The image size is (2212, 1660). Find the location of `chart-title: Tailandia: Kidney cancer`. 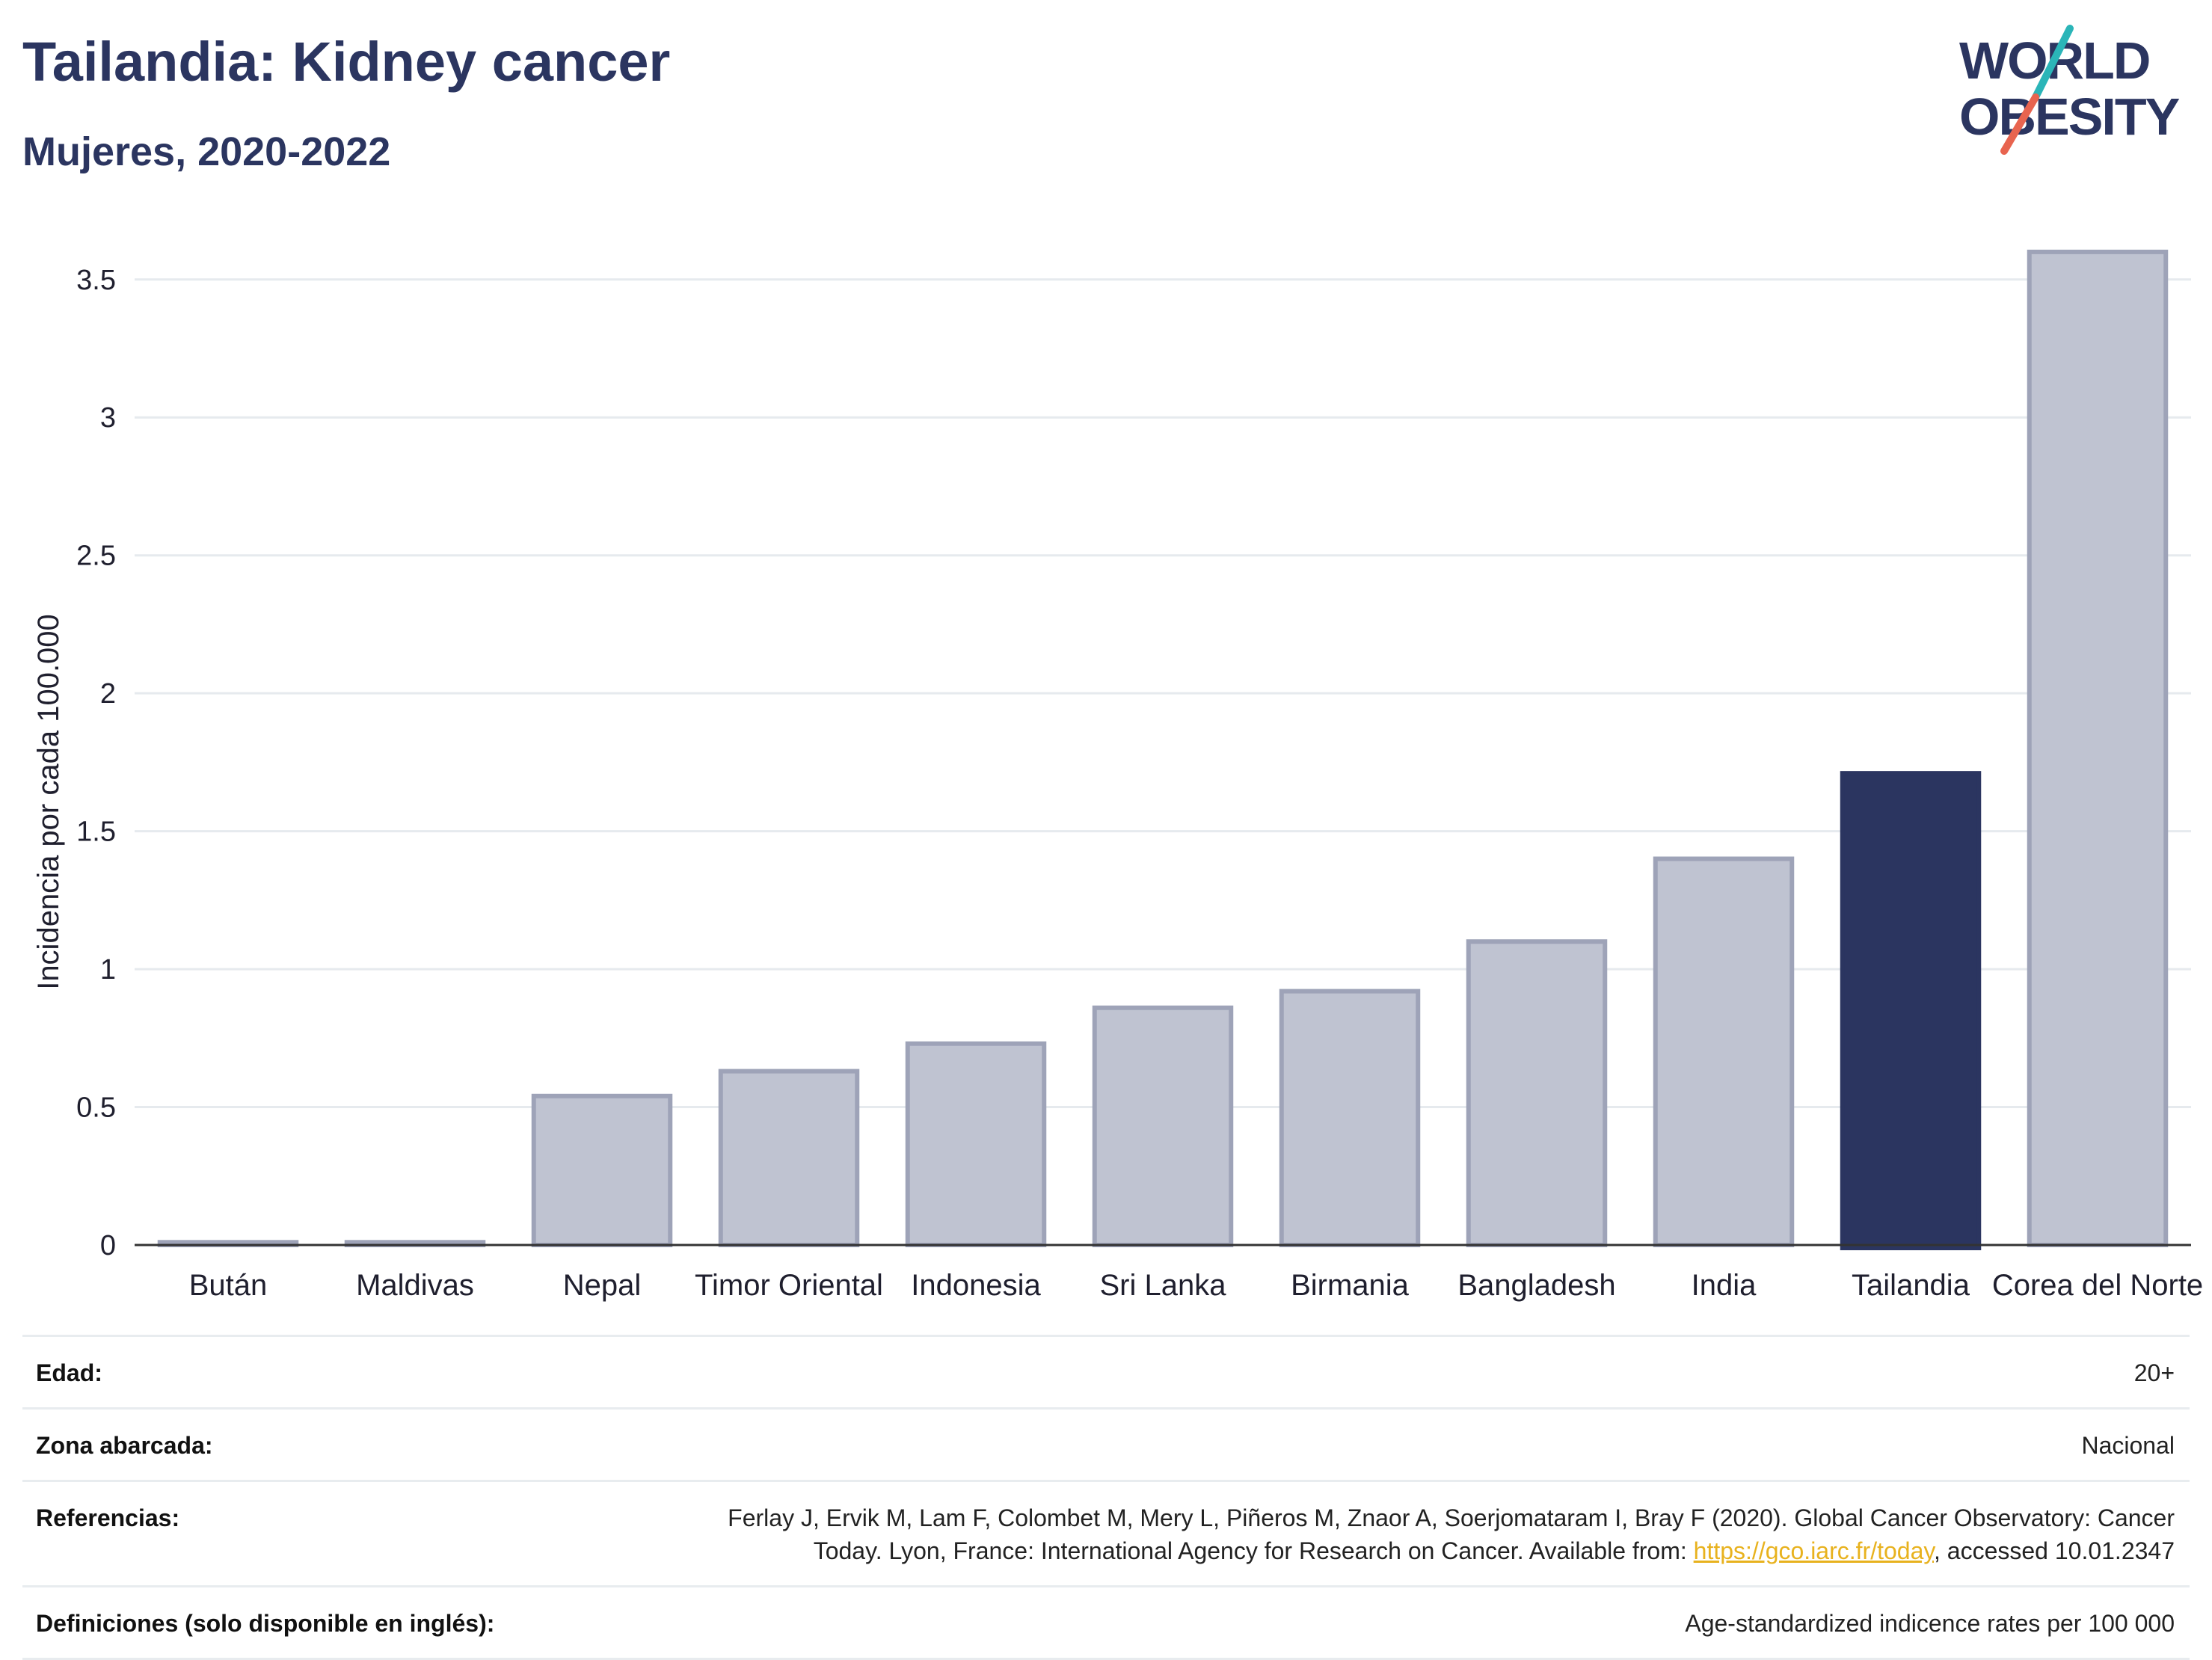

chart-title: Tailandia: Kidney cancer is located at coordinates (346, 62).